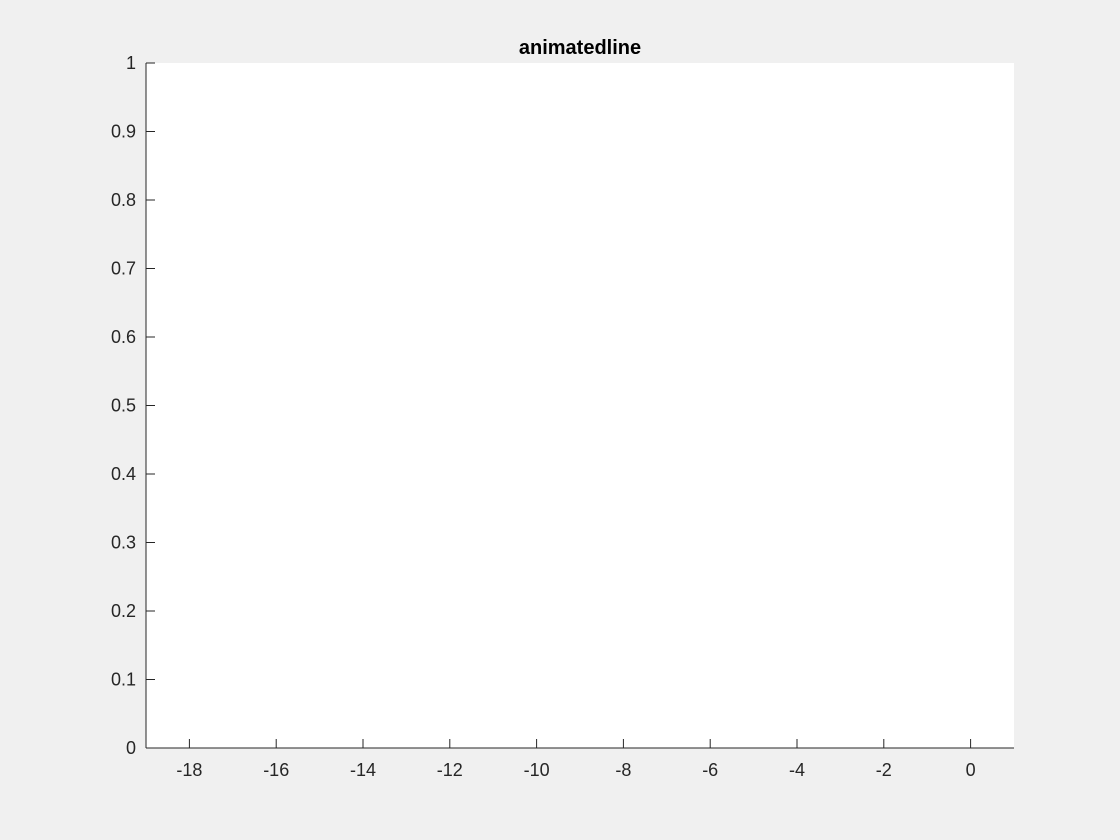 This screenshot has height=840, width=1120. What do you see at coordinates (123, 474) in the screenshot?
I see `y-tick-label: 0.4` at bounding box center [123, 474].